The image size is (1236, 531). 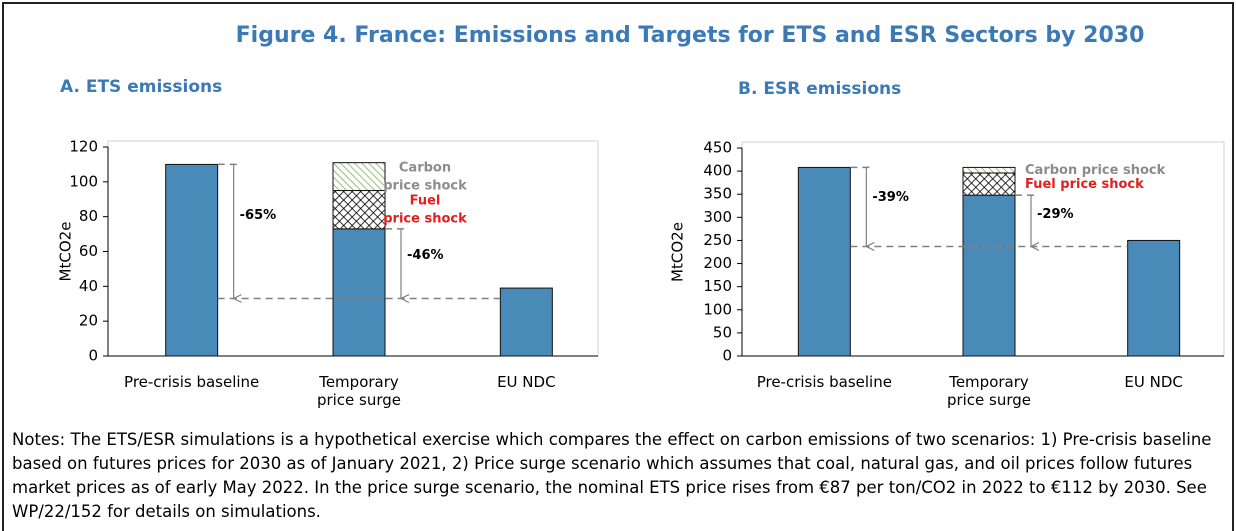 I want to click on panel-title: A. ETS emissions, so click(x=141, y=87).